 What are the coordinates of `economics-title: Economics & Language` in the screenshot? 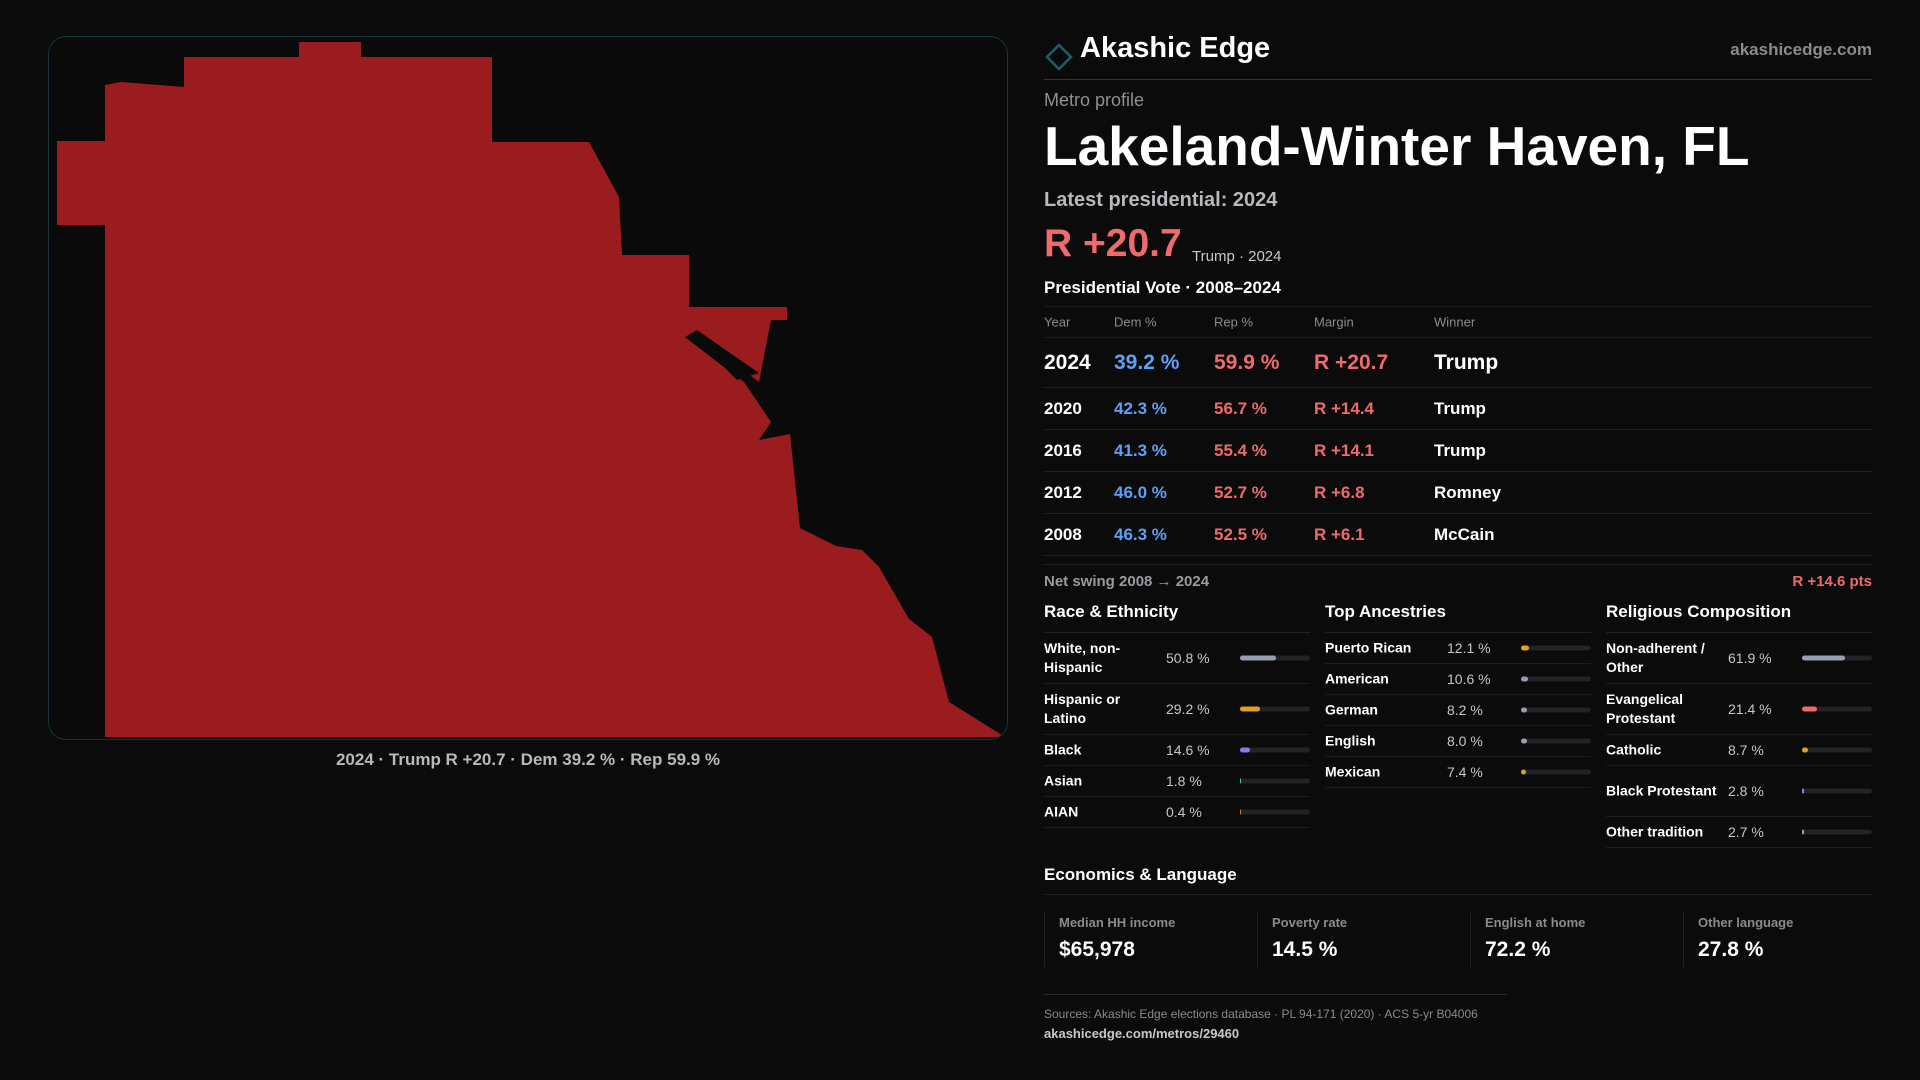 It's located at (1140, 874).